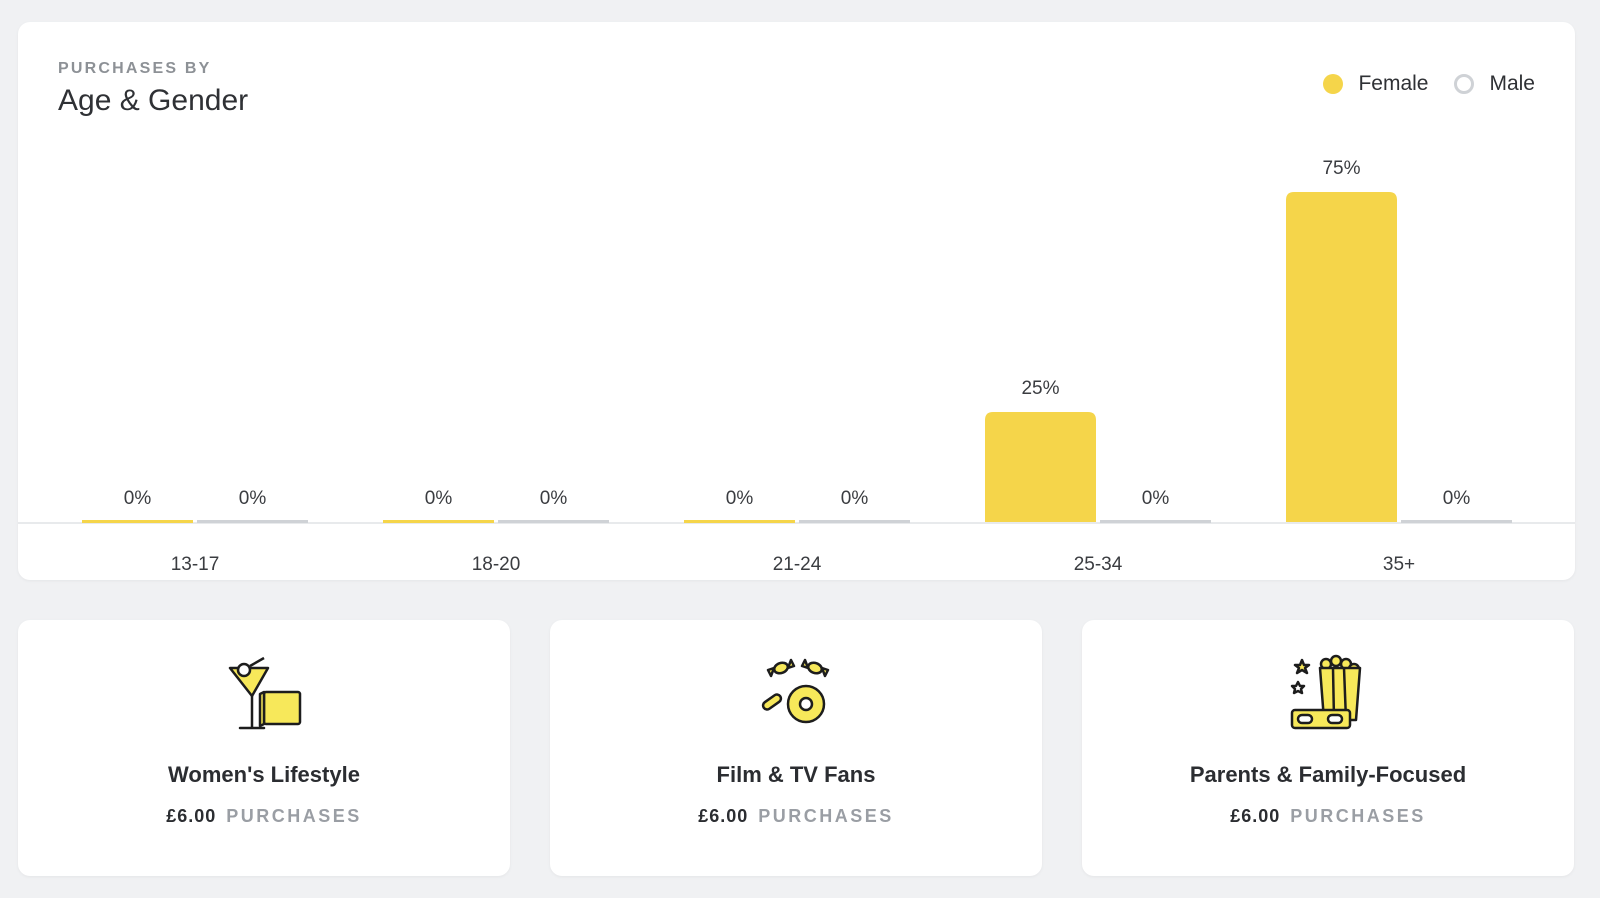 This screenshot has height=898, width=1600. Describe the element at coordinates (1333, 84) in the screenshot. I see `female-dot-icon` at that location.